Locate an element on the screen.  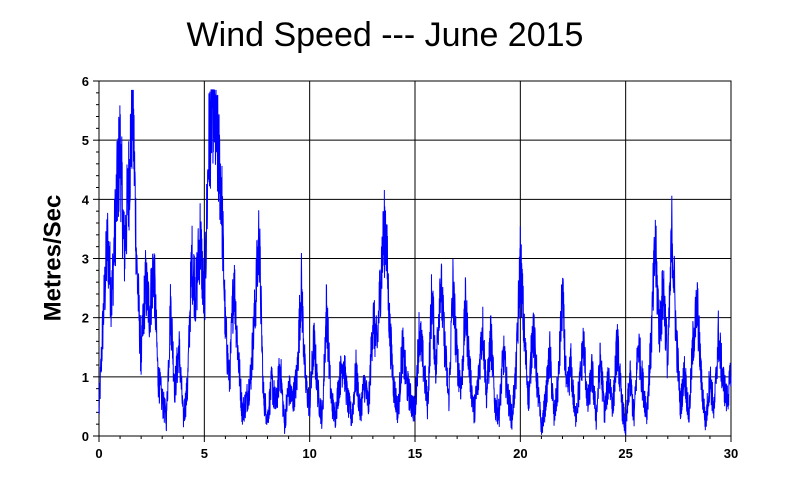
x-tick-label: 0 is located at coordinates (98, 453).